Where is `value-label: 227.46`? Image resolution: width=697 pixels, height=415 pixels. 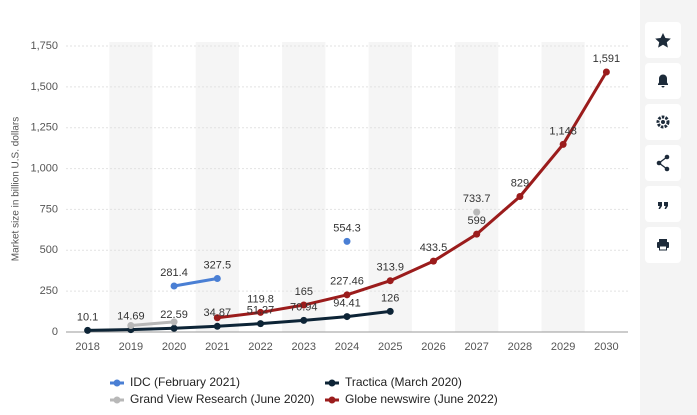 value-label: 227.46 is located at coordinates (347, 282).